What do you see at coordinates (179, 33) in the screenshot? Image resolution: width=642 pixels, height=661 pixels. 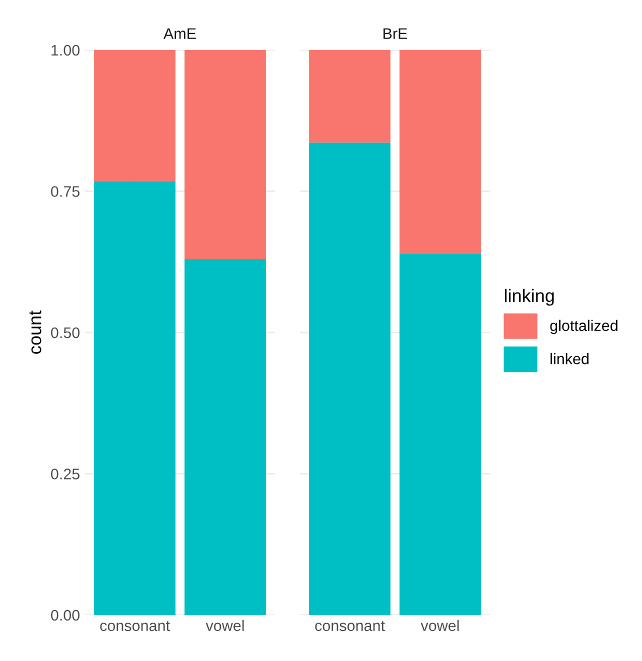 I see `chart-title: AmE` at bounding box center [179, 33].